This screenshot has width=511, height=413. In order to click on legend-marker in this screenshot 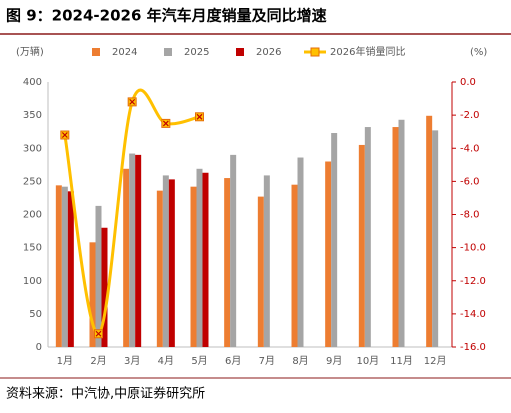, I will do `click(315, 52)`.